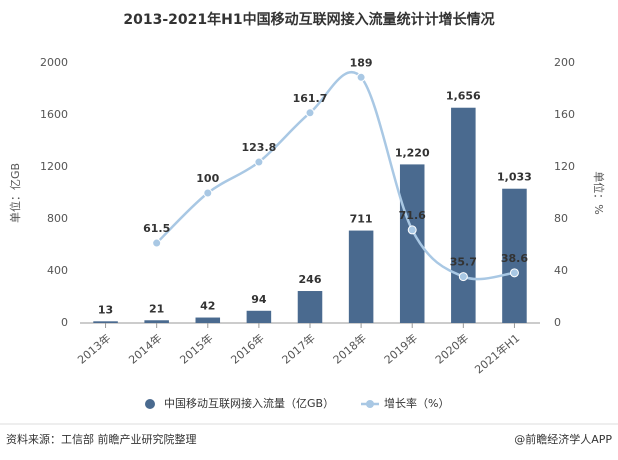  What do you see at coordinates (412, 215) in the screenshot?
I see `line-value-label: 71.6` at bounding box center [412, 215].